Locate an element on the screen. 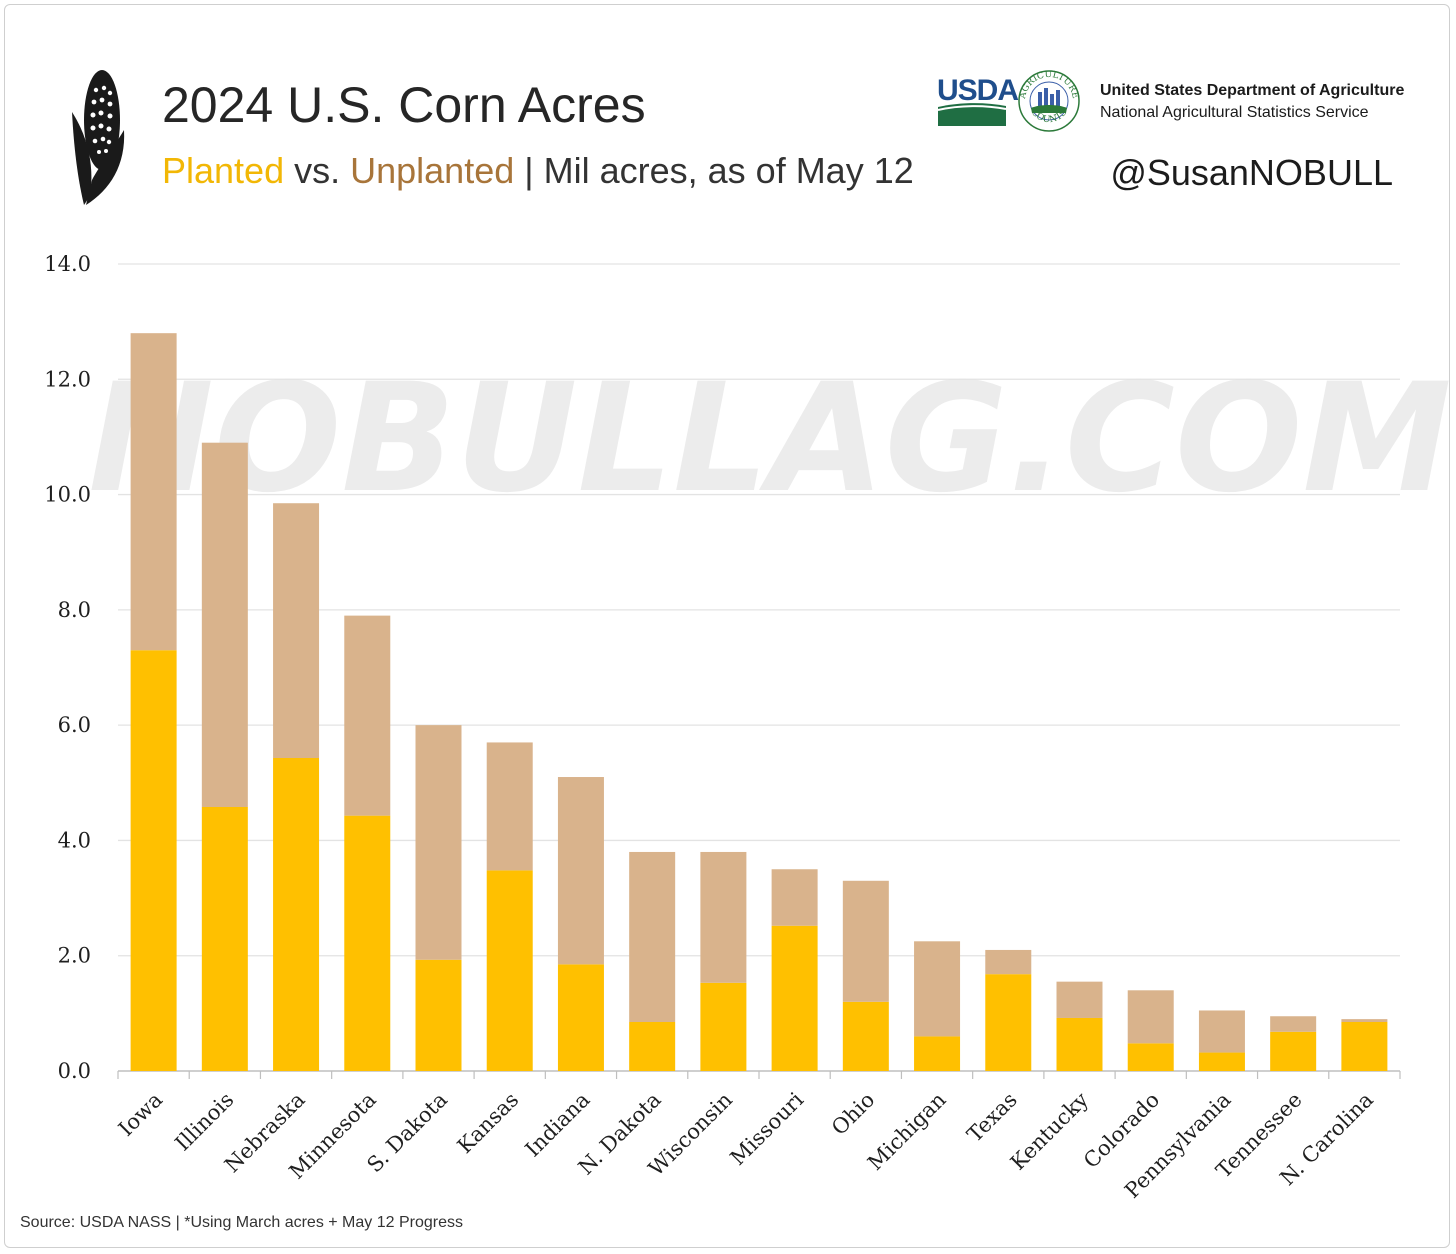 This screenshot has height=1254, width=1456. counts-arc-bottom: COUNTS is located at coordinates (1049, 117).